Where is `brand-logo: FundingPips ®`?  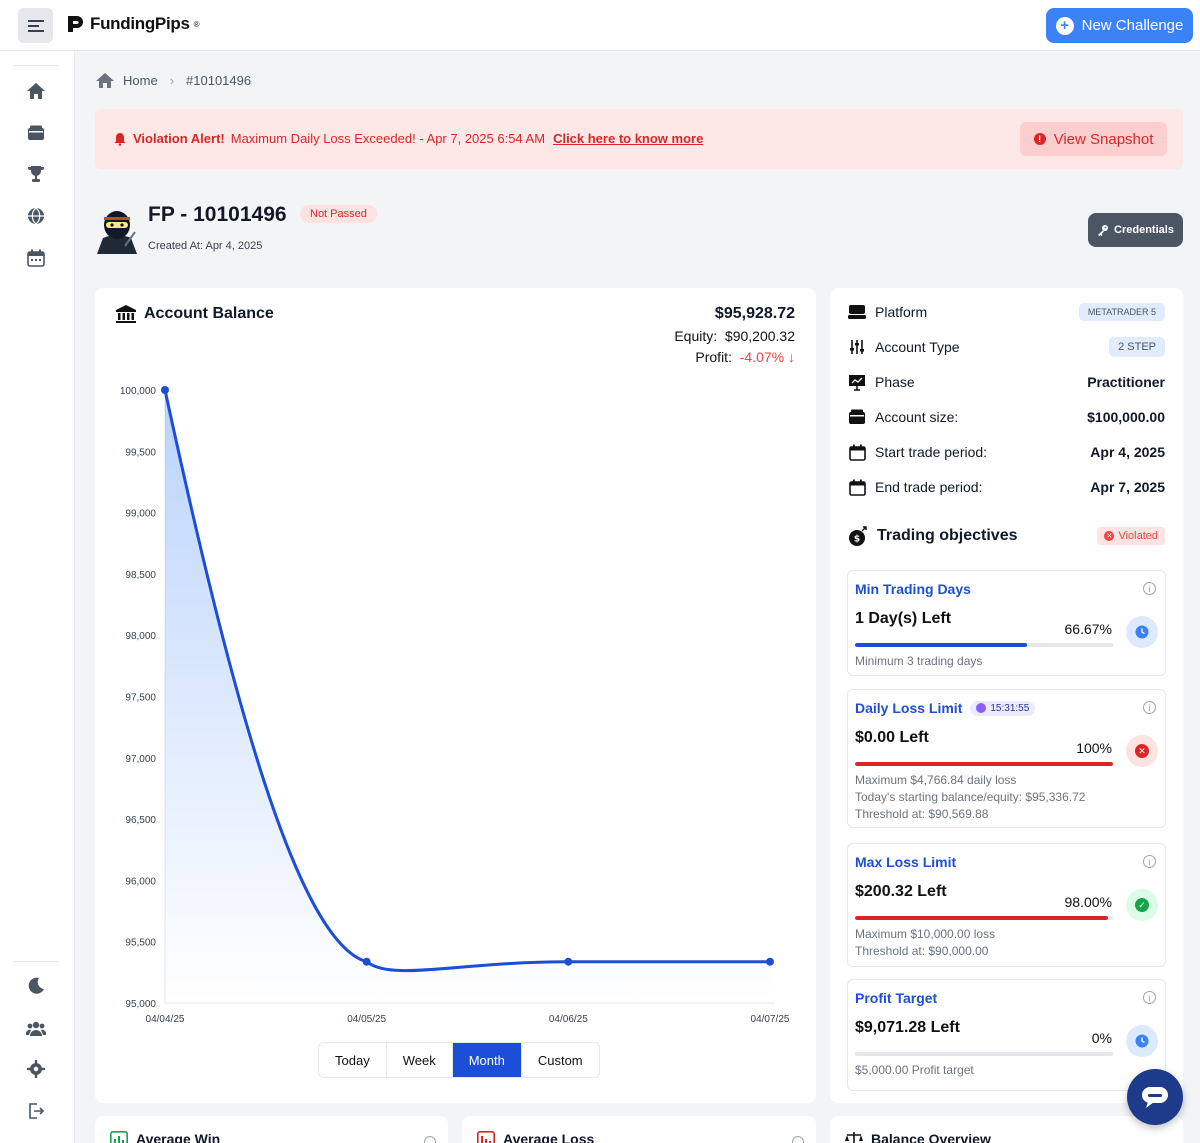
brand-logo: FundingPips ® is located at coordinates (133, 24).